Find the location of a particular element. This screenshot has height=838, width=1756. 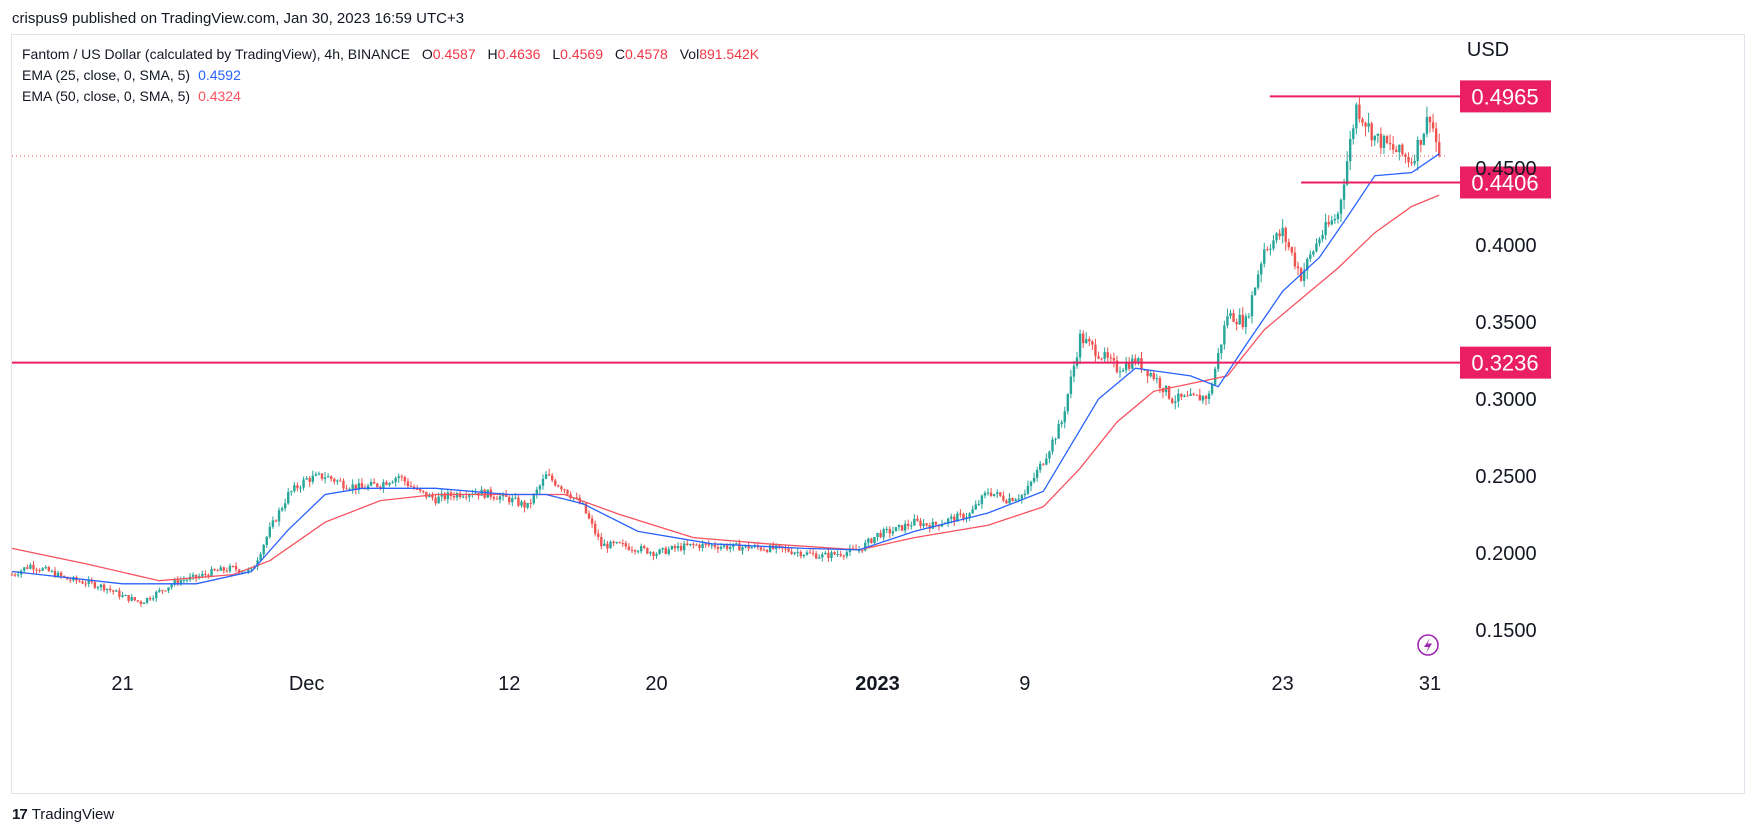

open-label: O is located at coordinates (427, 54).